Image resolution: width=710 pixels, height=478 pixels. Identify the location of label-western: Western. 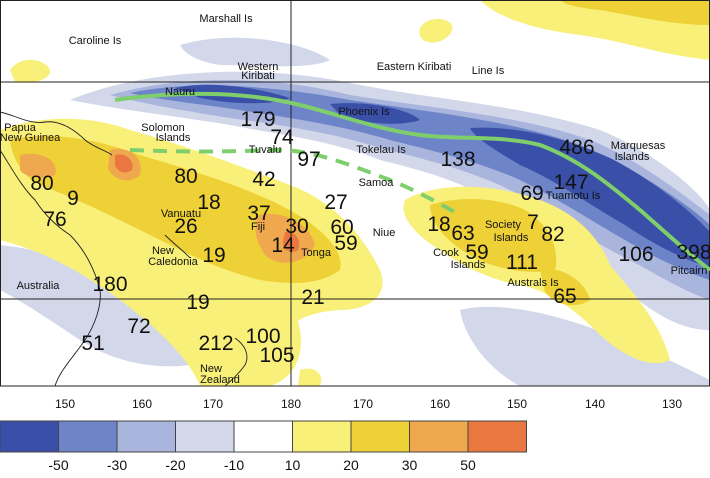
(258, 67).